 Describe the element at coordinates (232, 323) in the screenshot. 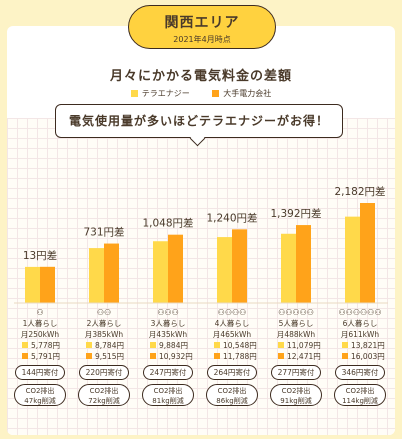

I see `household-label: 4人暮らし` at that location.